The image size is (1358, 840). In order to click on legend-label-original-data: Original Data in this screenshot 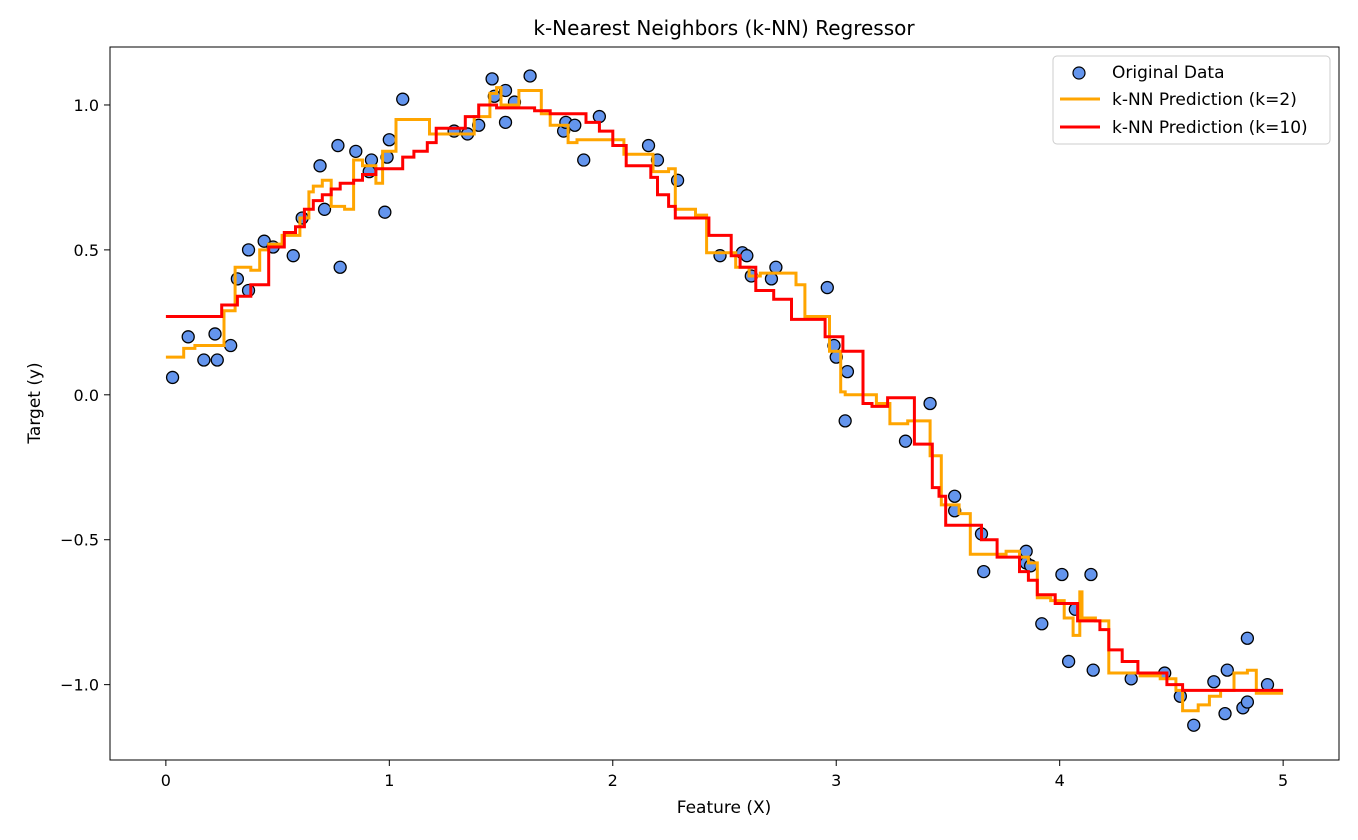, I will do `click(1168, 73)`.